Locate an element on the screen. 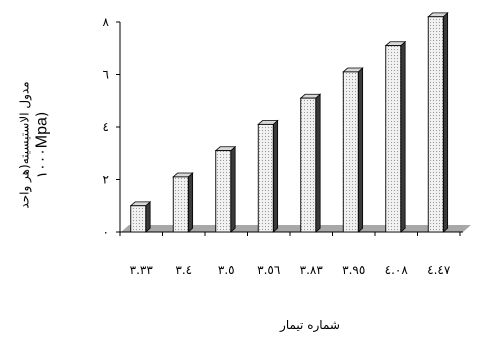 The width and height of the screenshot is (478, 347). y-axis-title: مدول الاستیسیته(هر واحد ١٠٠٠Mpa) is located at coordinates (35, 145).